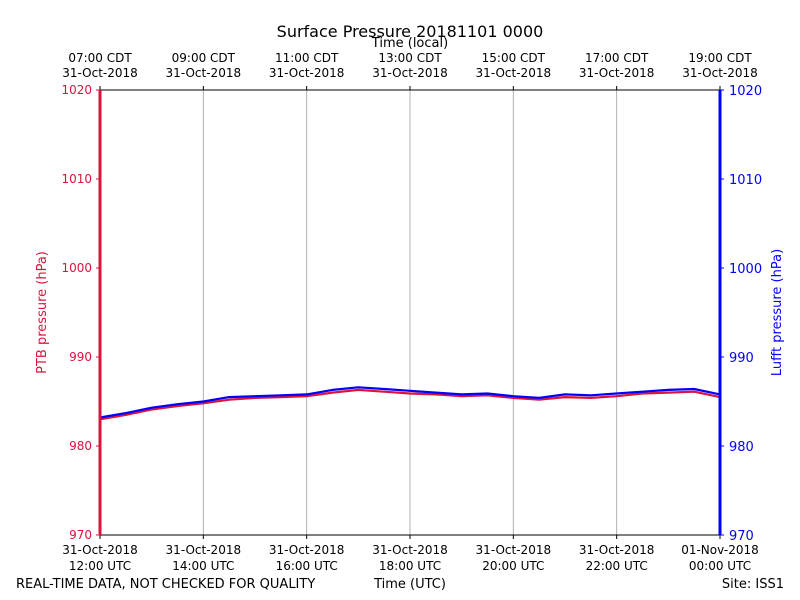  What do you see at coordinates (76, 90) in the screenshot?
I see `left-tick-label: 1020` at bounding box center [76, 90].